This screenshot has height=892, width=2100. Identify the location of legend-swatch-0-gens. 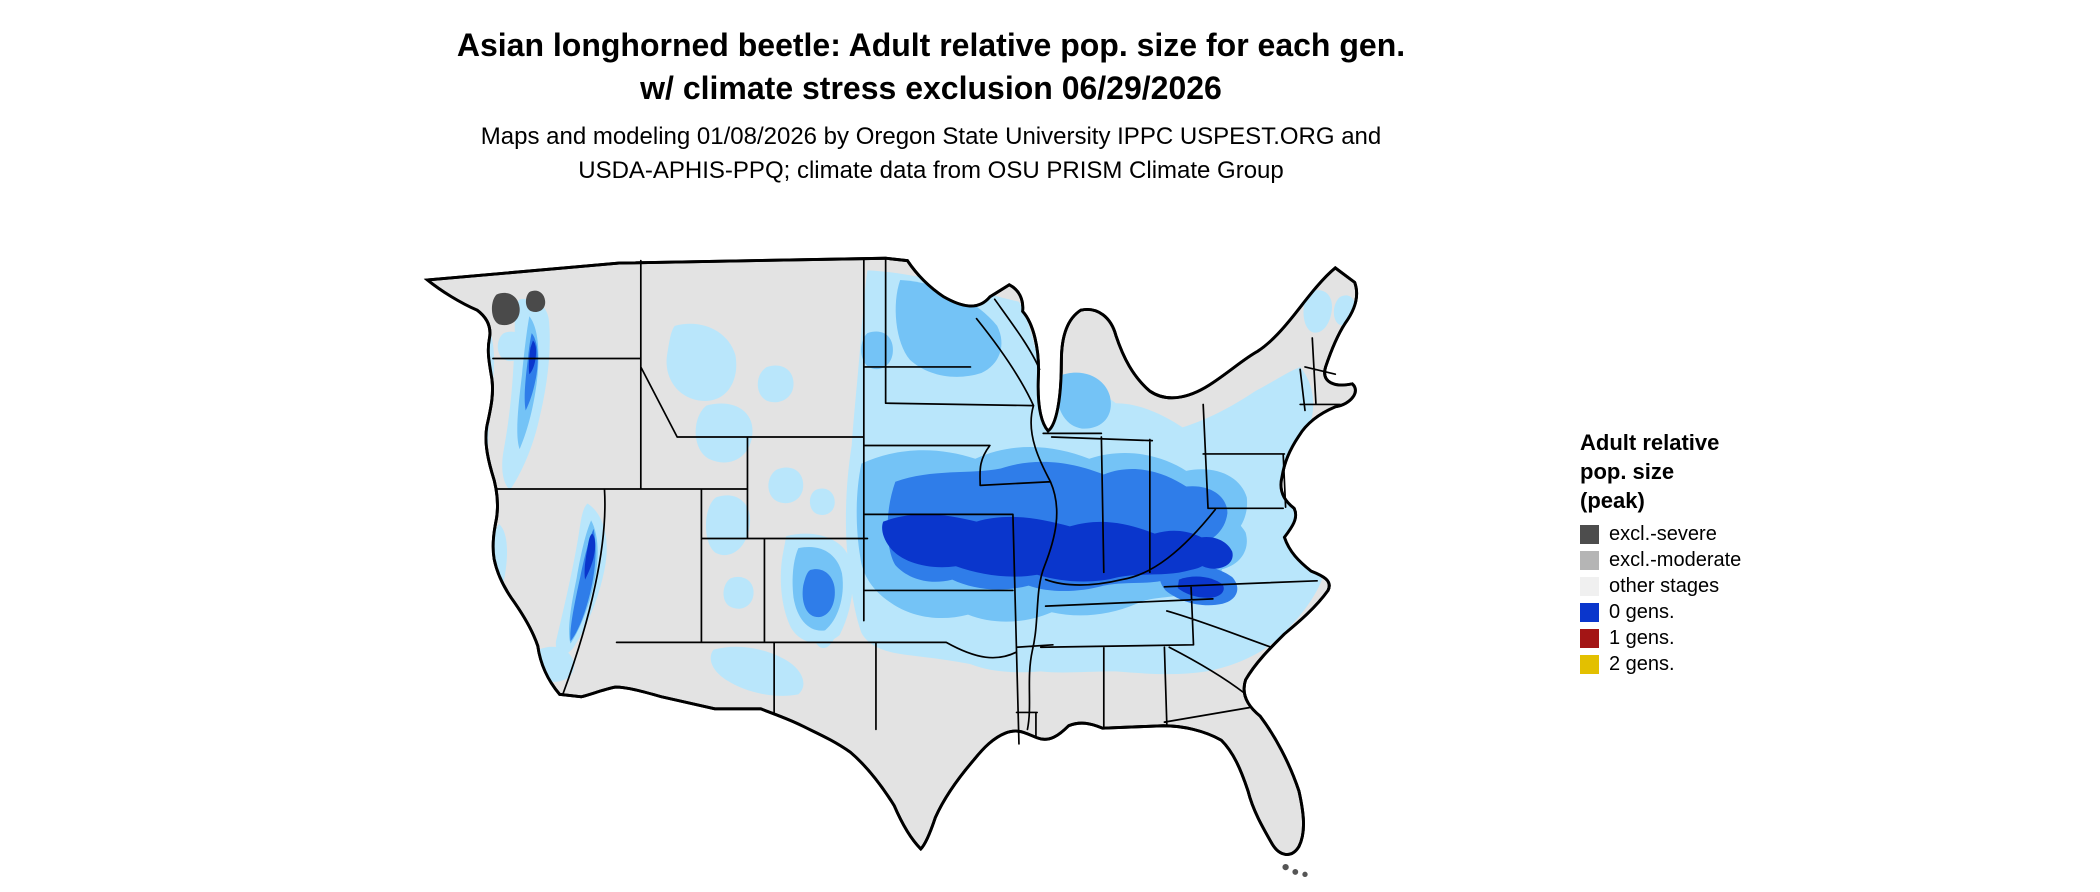
(1589, 612).